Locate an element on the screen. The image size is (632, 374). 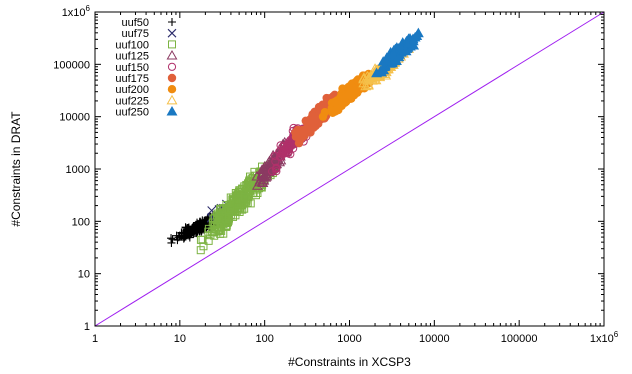
legend-marker-uuf75 is located at coordinates (172, 33).